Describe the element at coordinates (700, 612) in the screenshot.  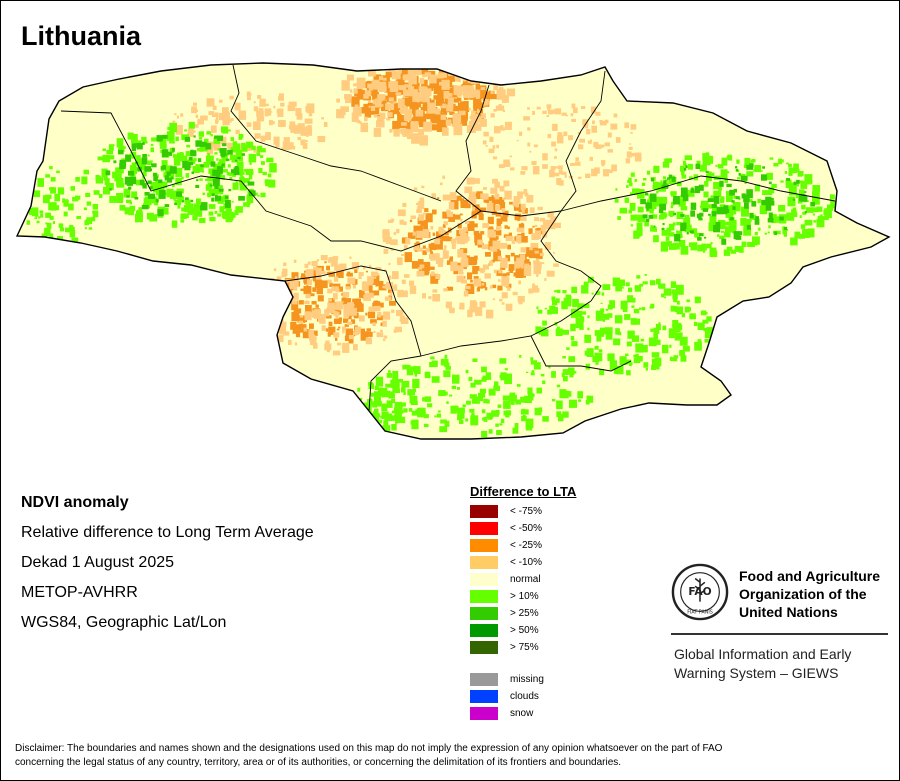
I see `fao-logo-motto: FIAT PANIS` at that location.